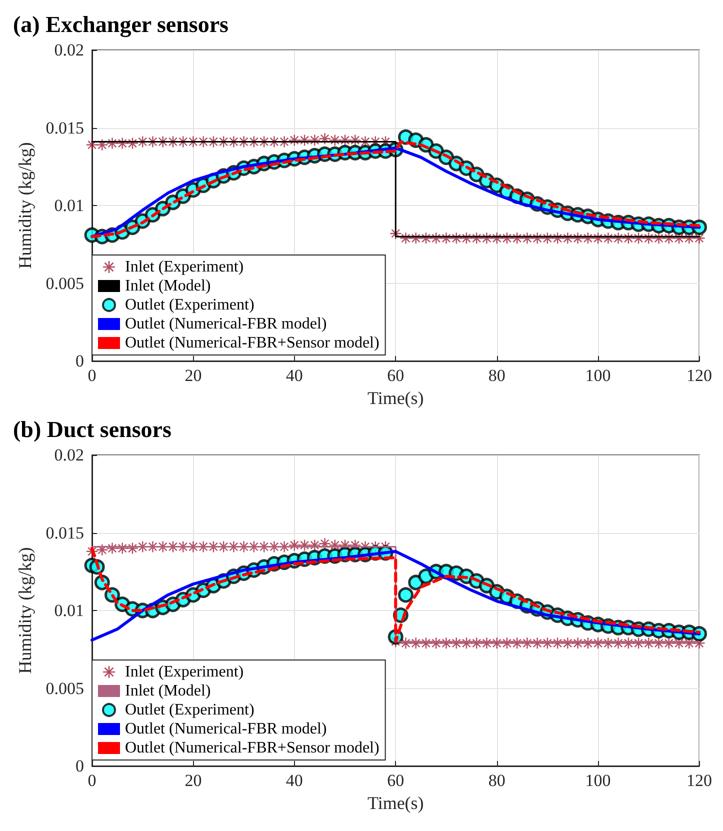 The width and height of the screenshot is (723, 831). I want to click on chart-title: (b) Duct sensors, so click(92, 429).